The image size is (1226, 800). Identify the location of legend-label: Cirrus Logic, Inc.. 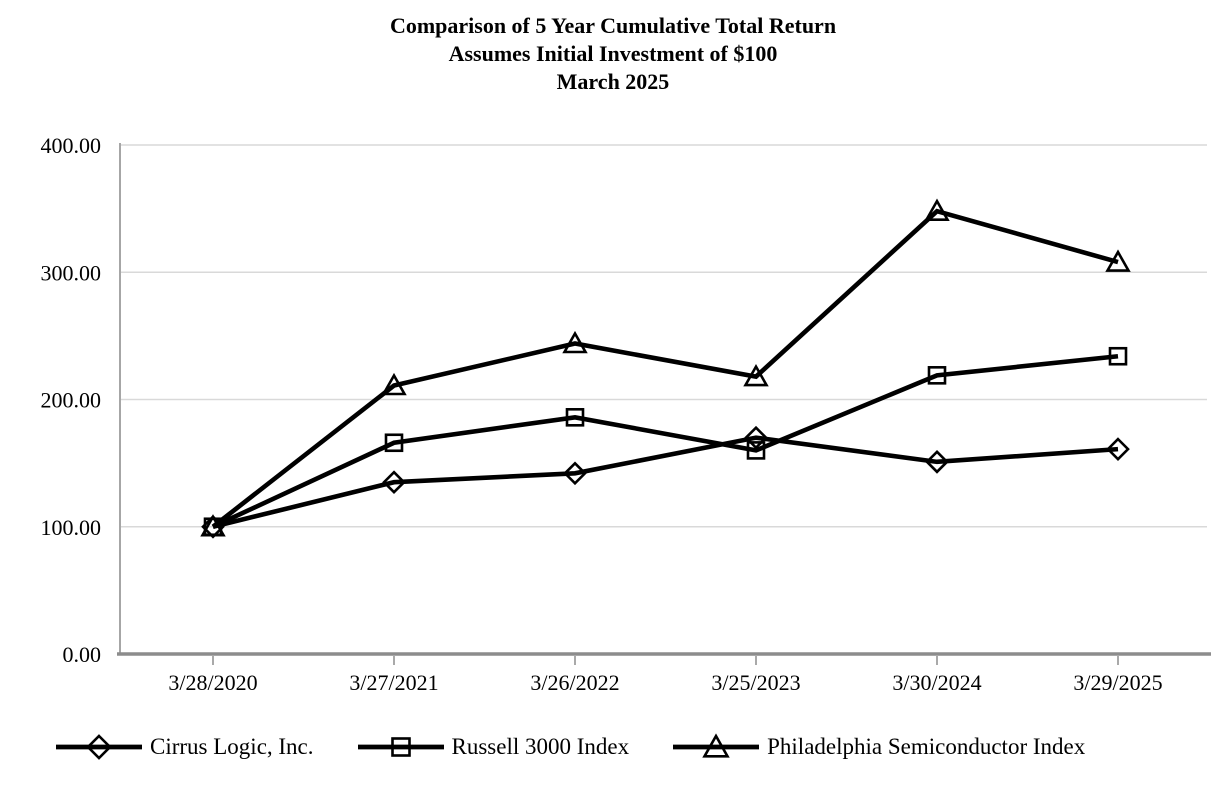
(232, 746).